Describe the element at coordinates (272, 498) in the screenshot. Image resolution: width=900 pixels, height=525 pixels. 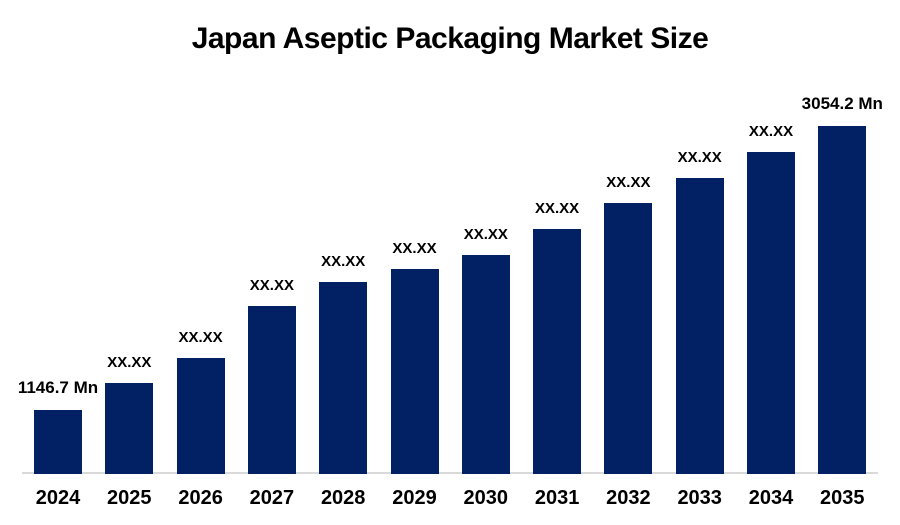
I see `x-tick-label-2027: 2027` at that location.